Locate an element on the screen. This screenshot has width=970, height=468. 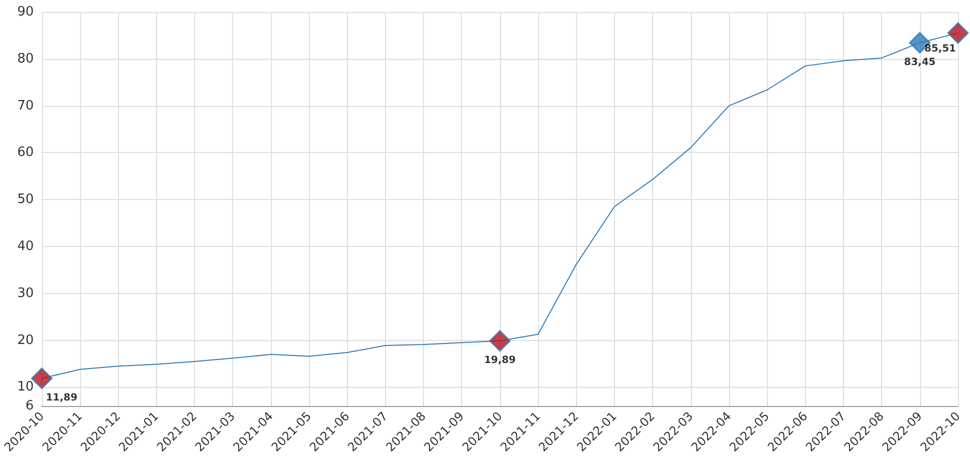
data-label: 85,51 is located at coordinates (940, 48).